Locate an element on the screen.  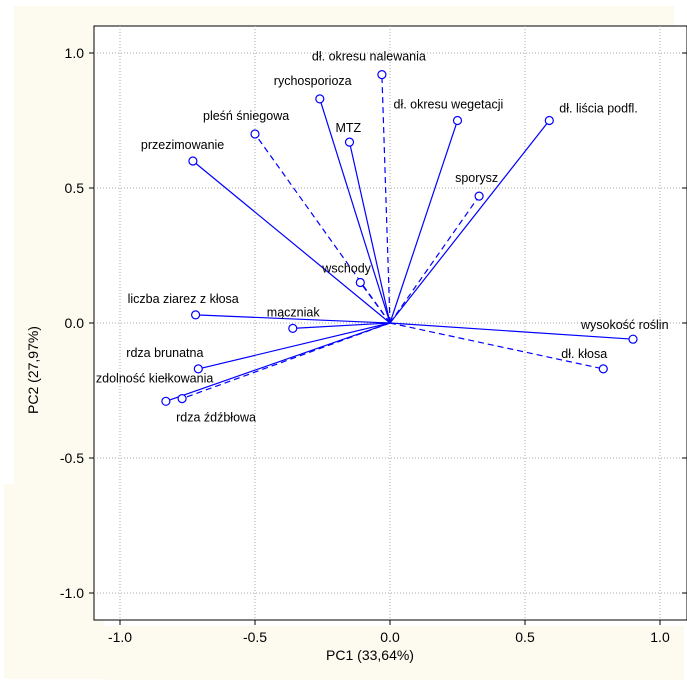
loading-label: dł. kłosa is located at coordinates (584, 354).